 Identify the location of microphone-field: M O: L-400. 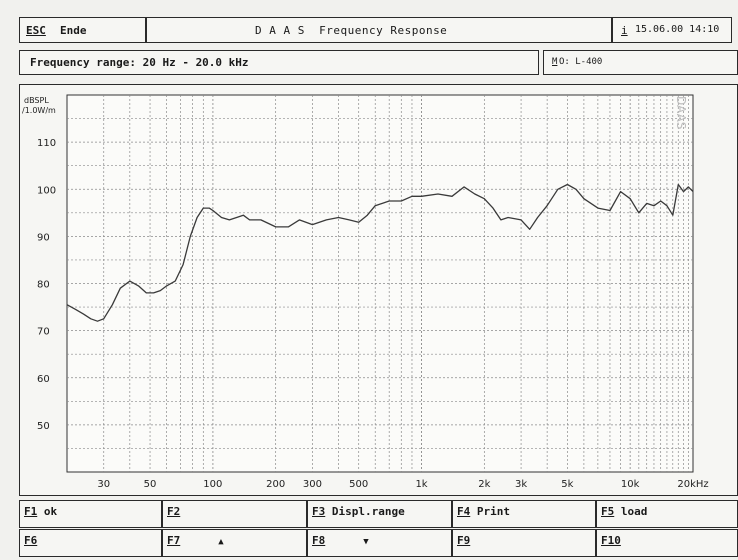
(640, 62).